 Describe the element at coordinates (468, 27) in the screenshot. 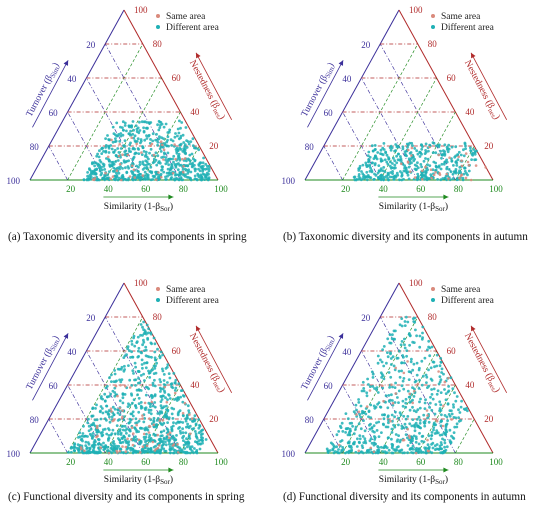

I see `legend-label-different-area: Different area` at that location.